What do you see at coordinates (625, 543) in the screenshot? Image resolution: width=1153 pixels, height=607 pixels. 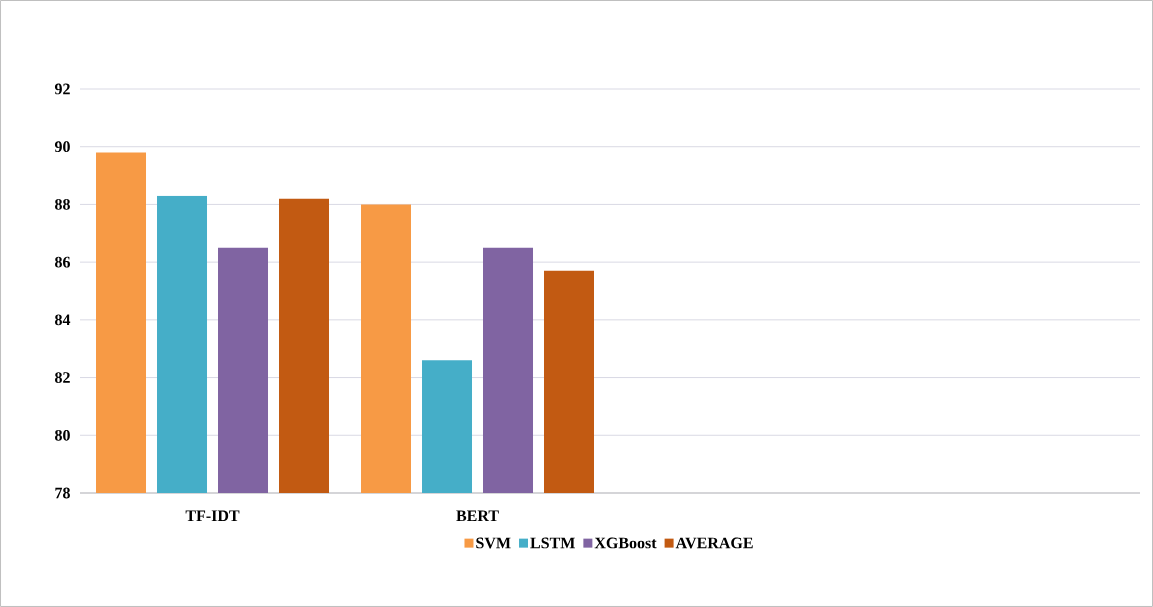 I see `legend-label: XGBoost` at bounding box center [625, 543].